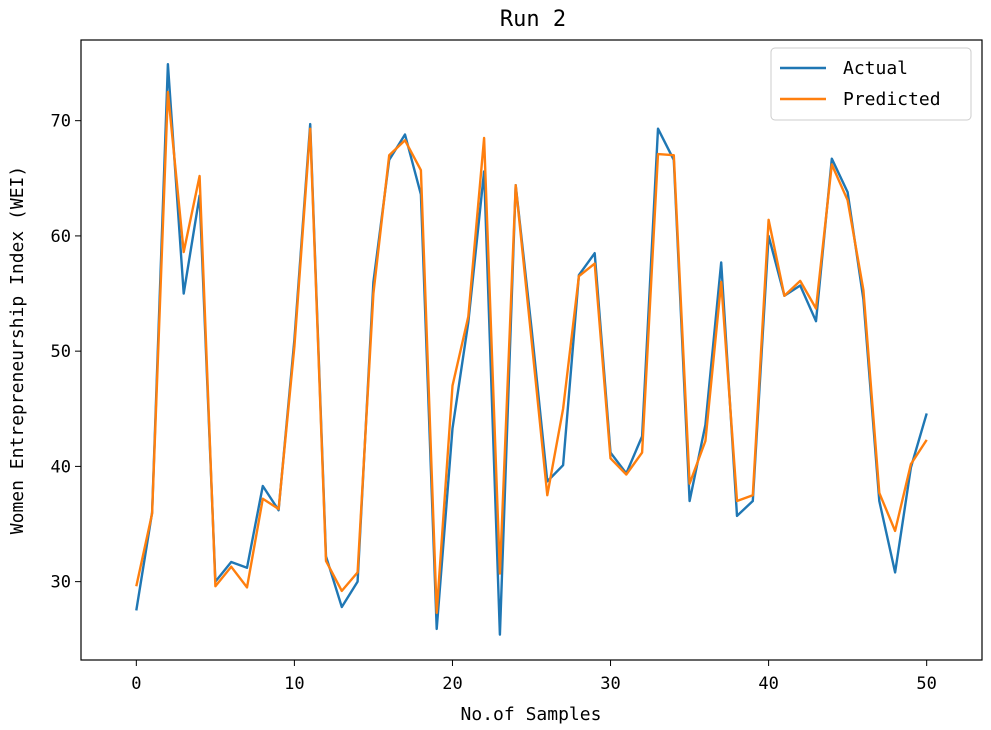 This screenshot has width=991, height=730. What do you see at coordinates (61, 467) in the screenshot?
I see `y-tick-label: 40` at bounding box center [61, 467].